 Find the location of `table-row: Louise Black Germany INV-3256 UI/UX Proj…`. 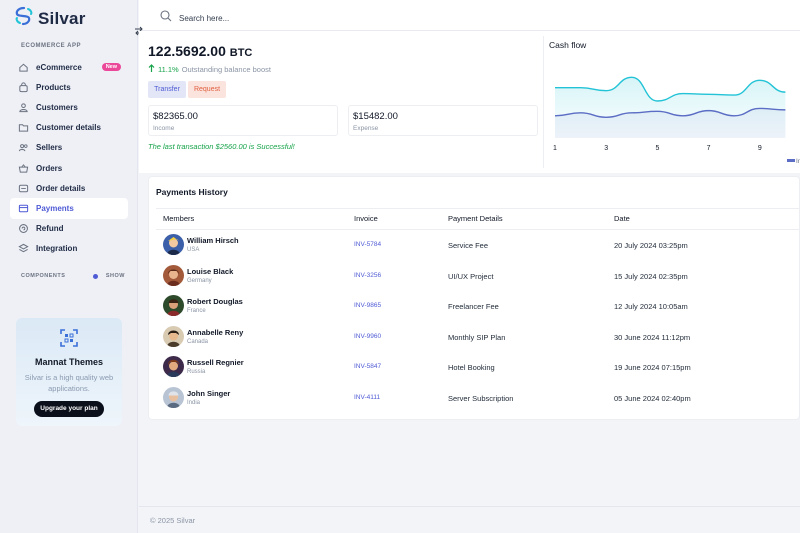

table-row: Louise Black Germany INV-3256 UI/UX Proj… is located at coordinates (474, 275).